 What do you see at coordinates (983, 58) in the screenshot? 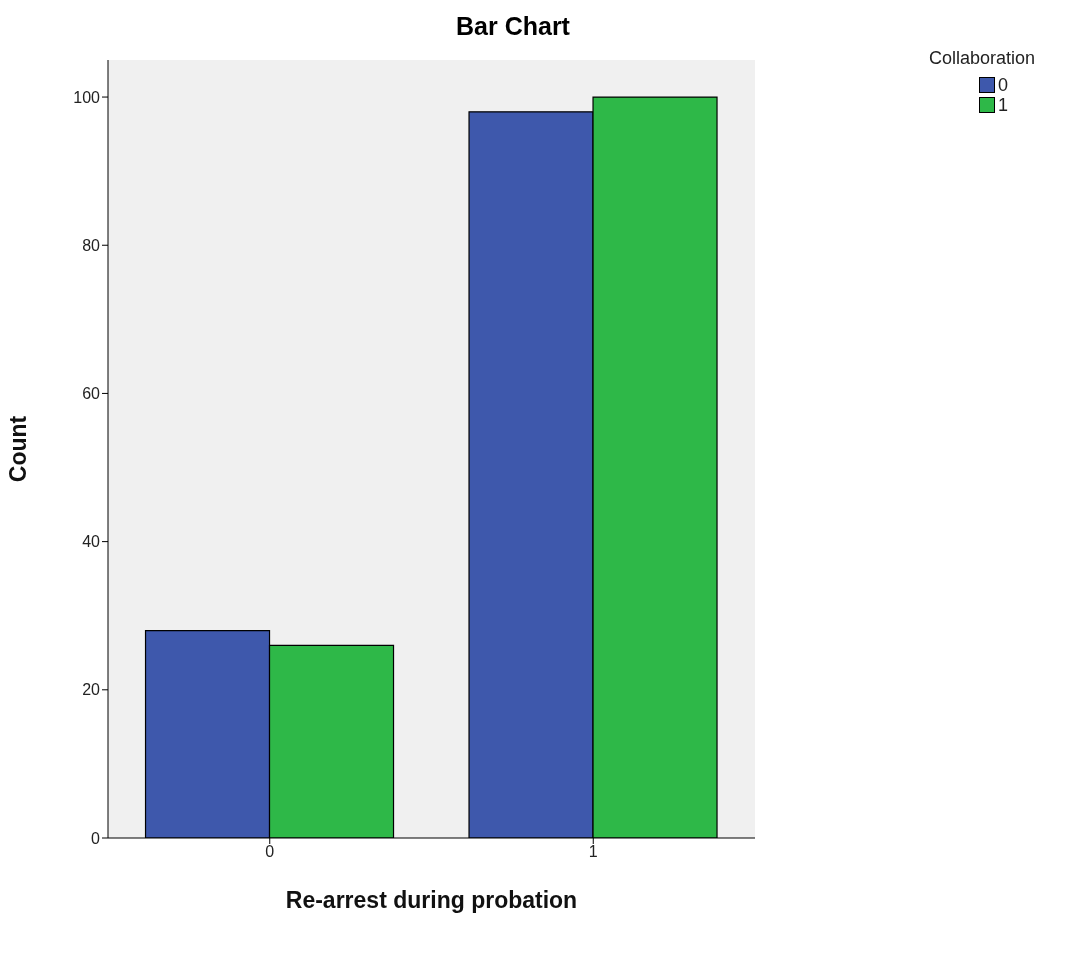
I see `legend-title: Collaboration` at bounding box center [983, 58].